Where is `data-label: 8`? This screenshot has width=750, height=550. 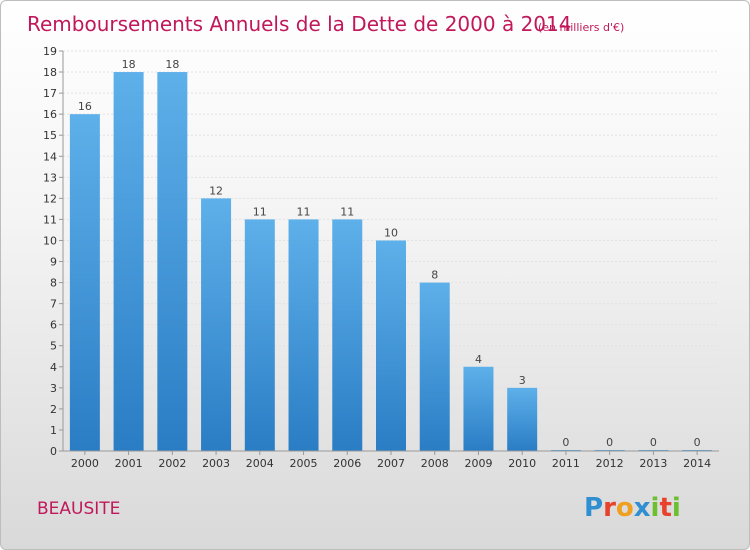
data-label: 8 is located at coordinates (434, 275).